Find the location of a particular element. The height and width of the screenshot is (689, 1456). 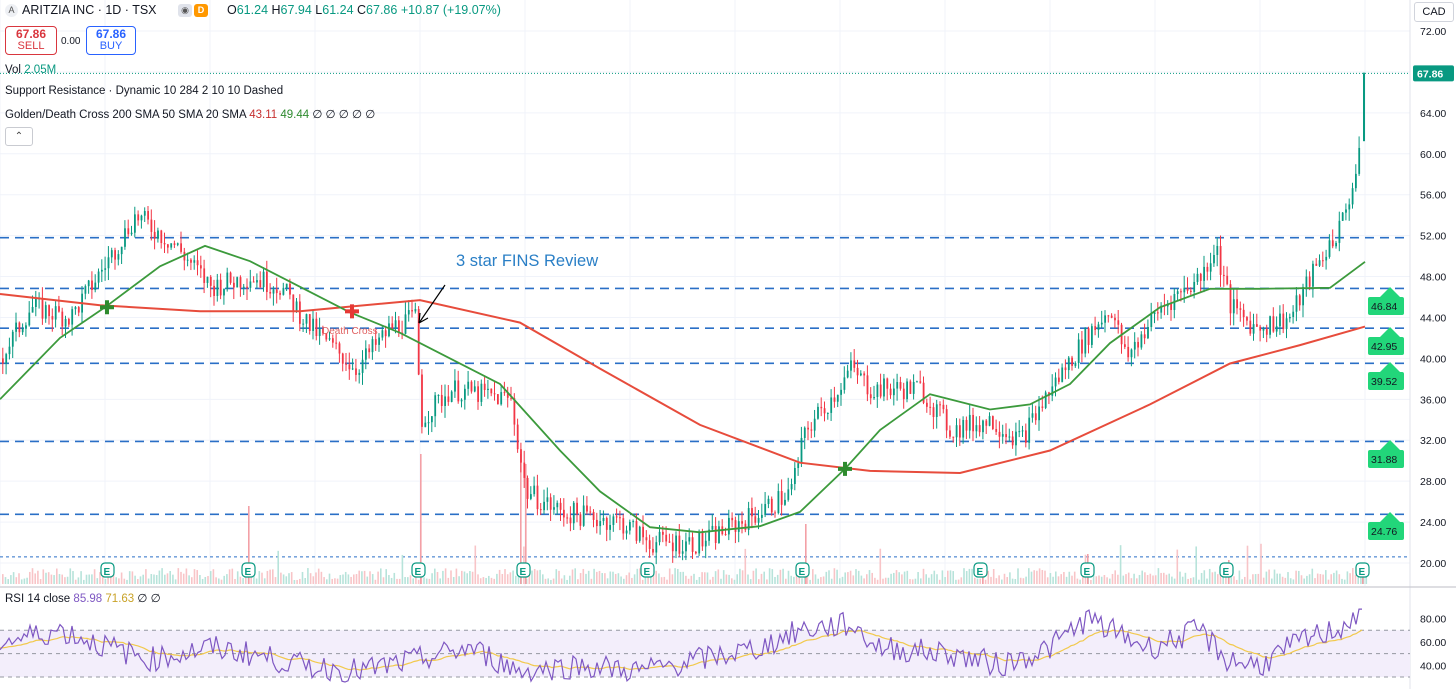

rsi-indicator-legend: RSI 14 close 85.98 71.63 ∅ ∅ is located at coordinates (83, 598).